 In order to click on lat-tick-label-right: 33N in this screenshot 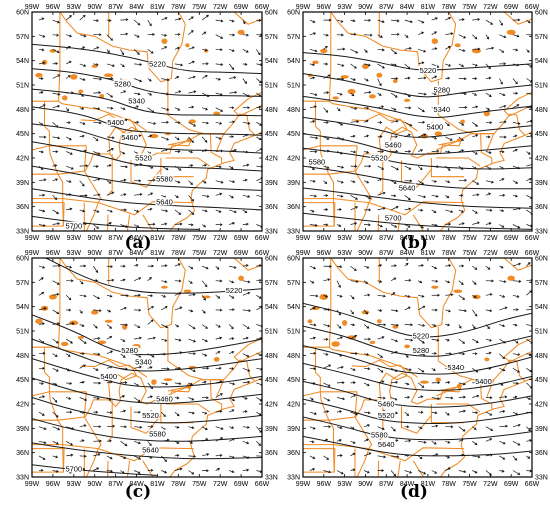, I will do `click(271, 232)`.